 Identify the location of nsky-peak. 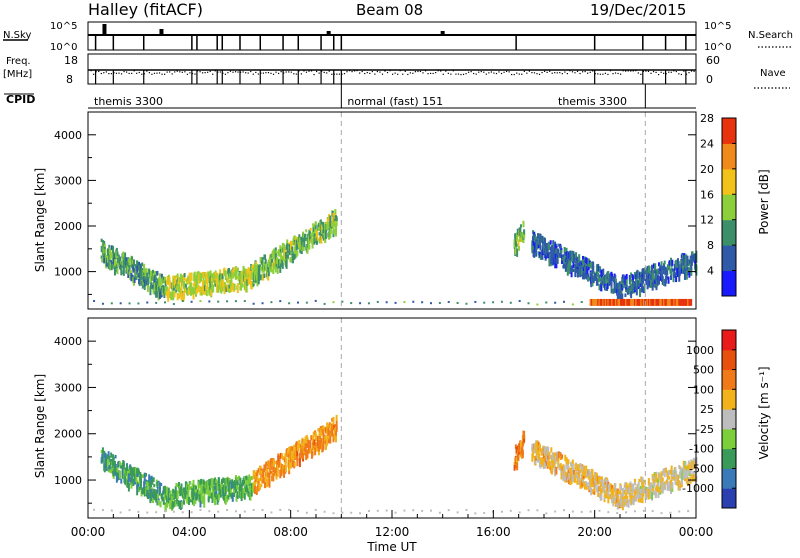
(161, 32).